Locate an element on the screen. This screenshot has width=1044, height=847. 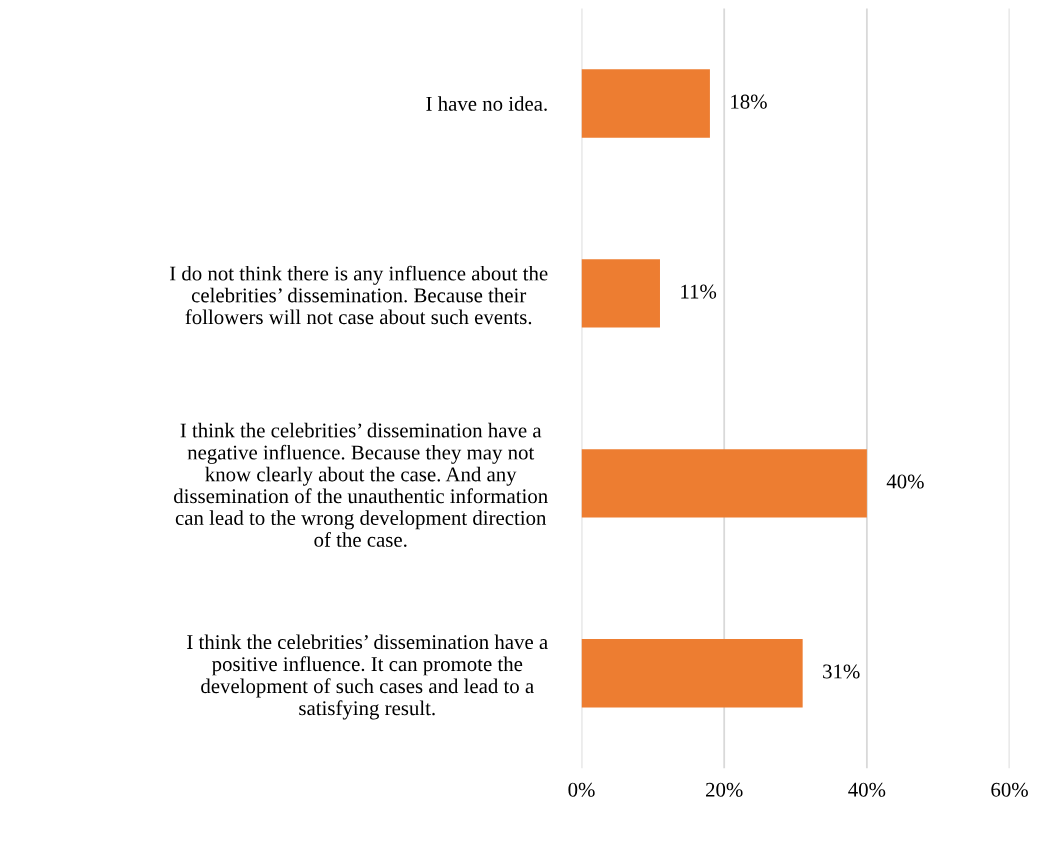
y-tick-label: I think the celebrities’ dissemination have a negative influence. Because they may not know clearly about the case. And any dissemination of the unauthentic information can lead to the wrong development direction of the case. is located at coordinates (361, 484).